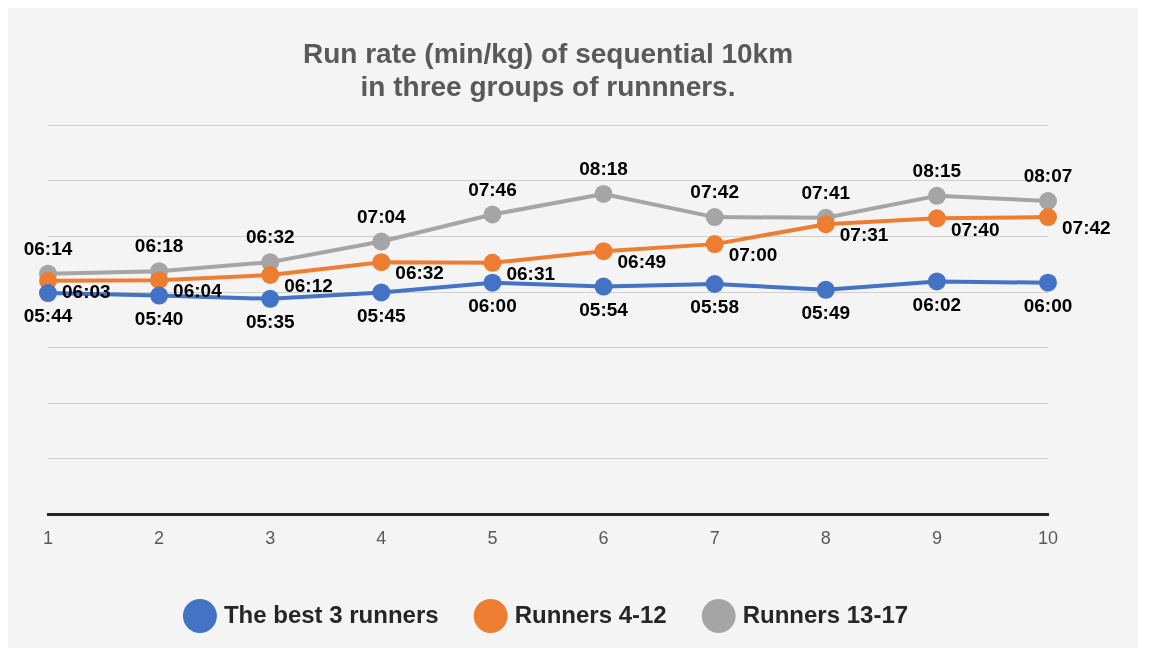  What do you see at coordinates (308, 286) in the screenshot?
I see `data-label: 06:12` at bounding box center [308, 286].